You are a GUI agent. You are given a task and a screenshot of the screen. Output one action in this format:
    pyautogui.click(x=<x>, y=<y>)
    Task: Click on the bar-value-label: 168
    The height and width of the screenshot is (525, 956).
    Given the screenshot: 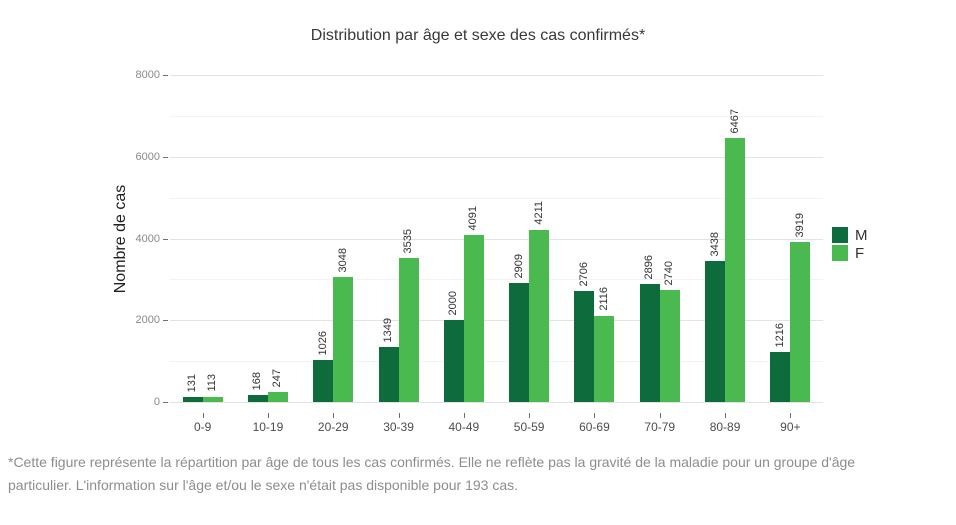 What is the action you would take?
    pyautogui.click(x=257, y=380)
    